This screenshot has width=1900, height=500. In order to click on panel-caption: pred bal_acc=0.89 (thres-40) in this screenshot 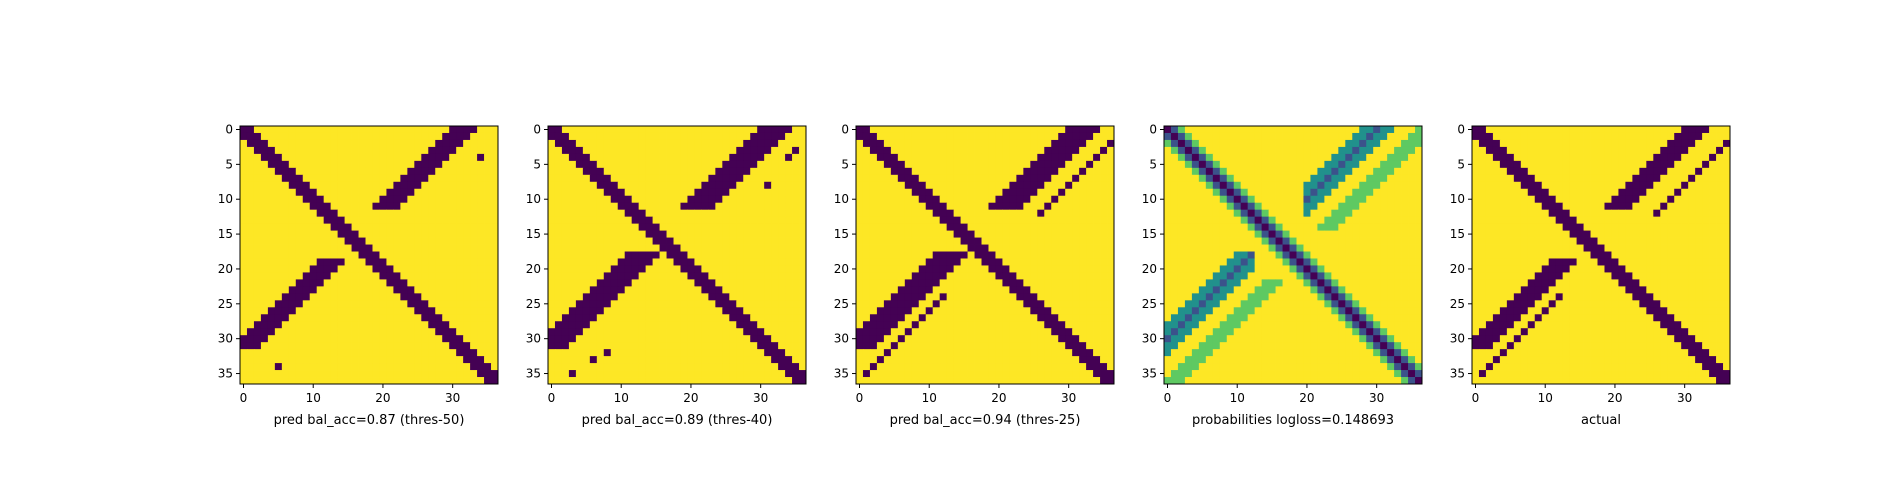, I will do `click(677, 420)`.